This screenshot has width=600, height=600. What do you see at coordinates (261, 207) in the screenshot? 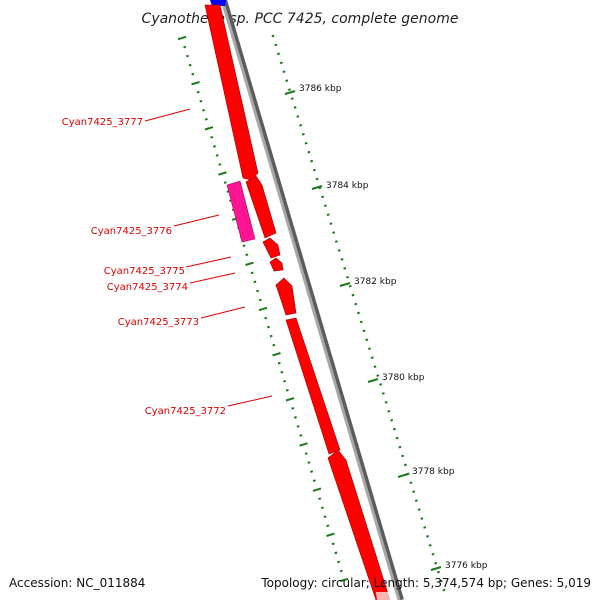
I see `gene-cyan7425-3777b` at bounding box center [261, 207].